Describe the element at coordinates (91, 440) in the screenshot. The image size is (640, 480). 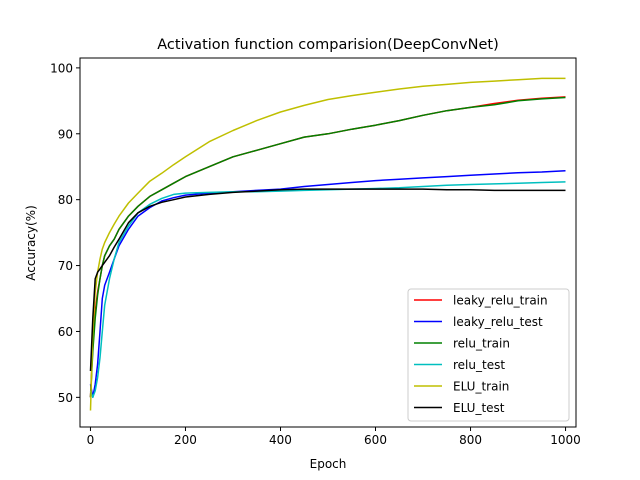
I see `x-tick-label: 0` at that location.